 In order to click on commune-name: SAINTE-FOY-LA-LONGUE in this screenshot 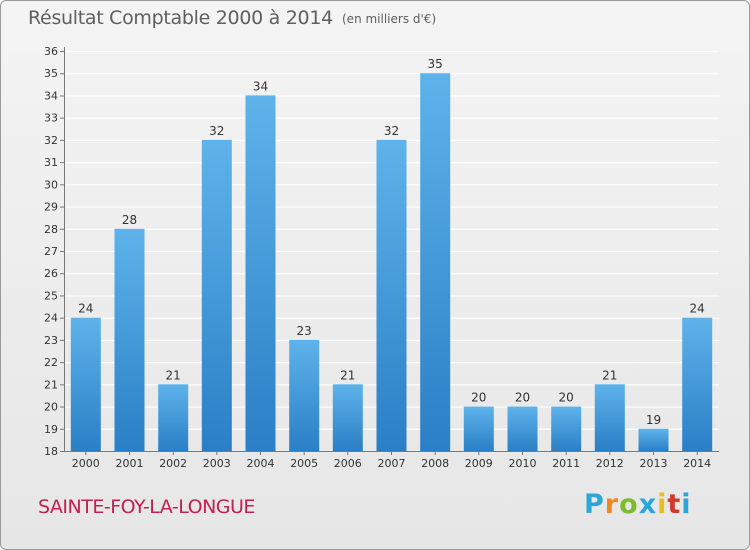, I will do `click(146, 507)`.